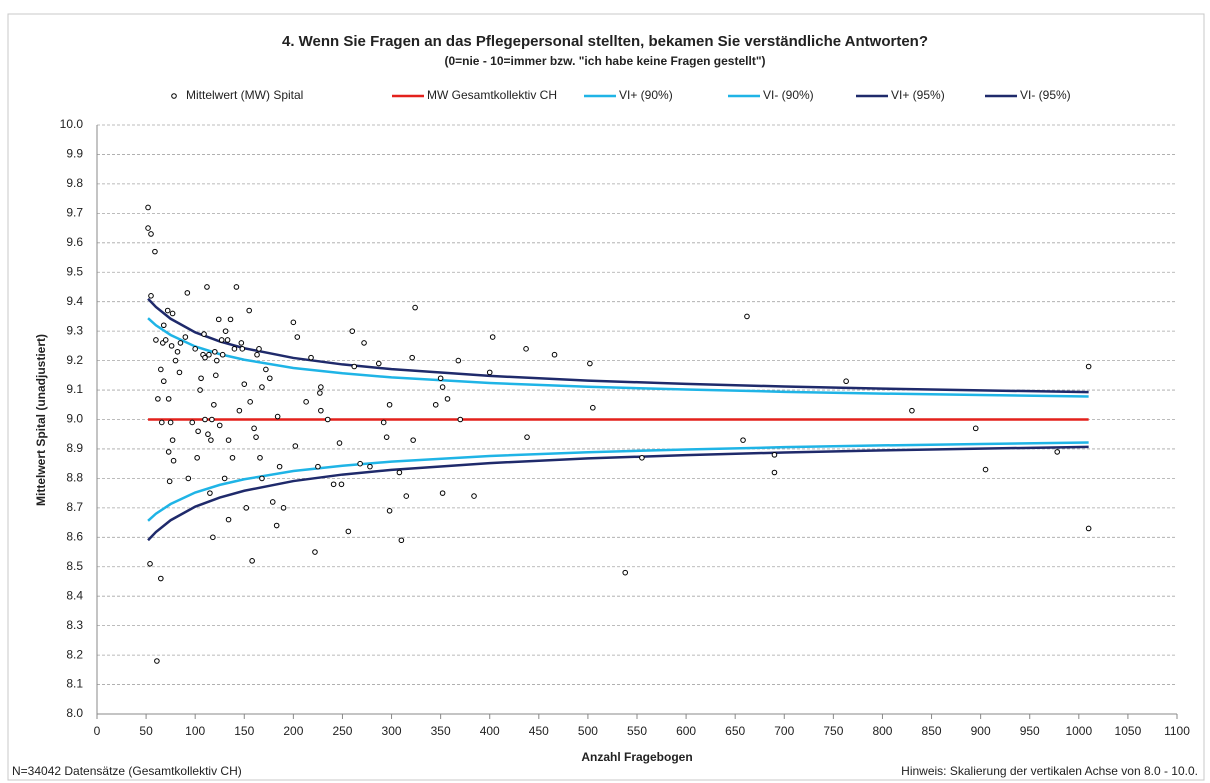  What do you see at coordinates (74, 536) in the screenshot?
I see `y-tick-label: 8.6` at bounding box center [74, 536].